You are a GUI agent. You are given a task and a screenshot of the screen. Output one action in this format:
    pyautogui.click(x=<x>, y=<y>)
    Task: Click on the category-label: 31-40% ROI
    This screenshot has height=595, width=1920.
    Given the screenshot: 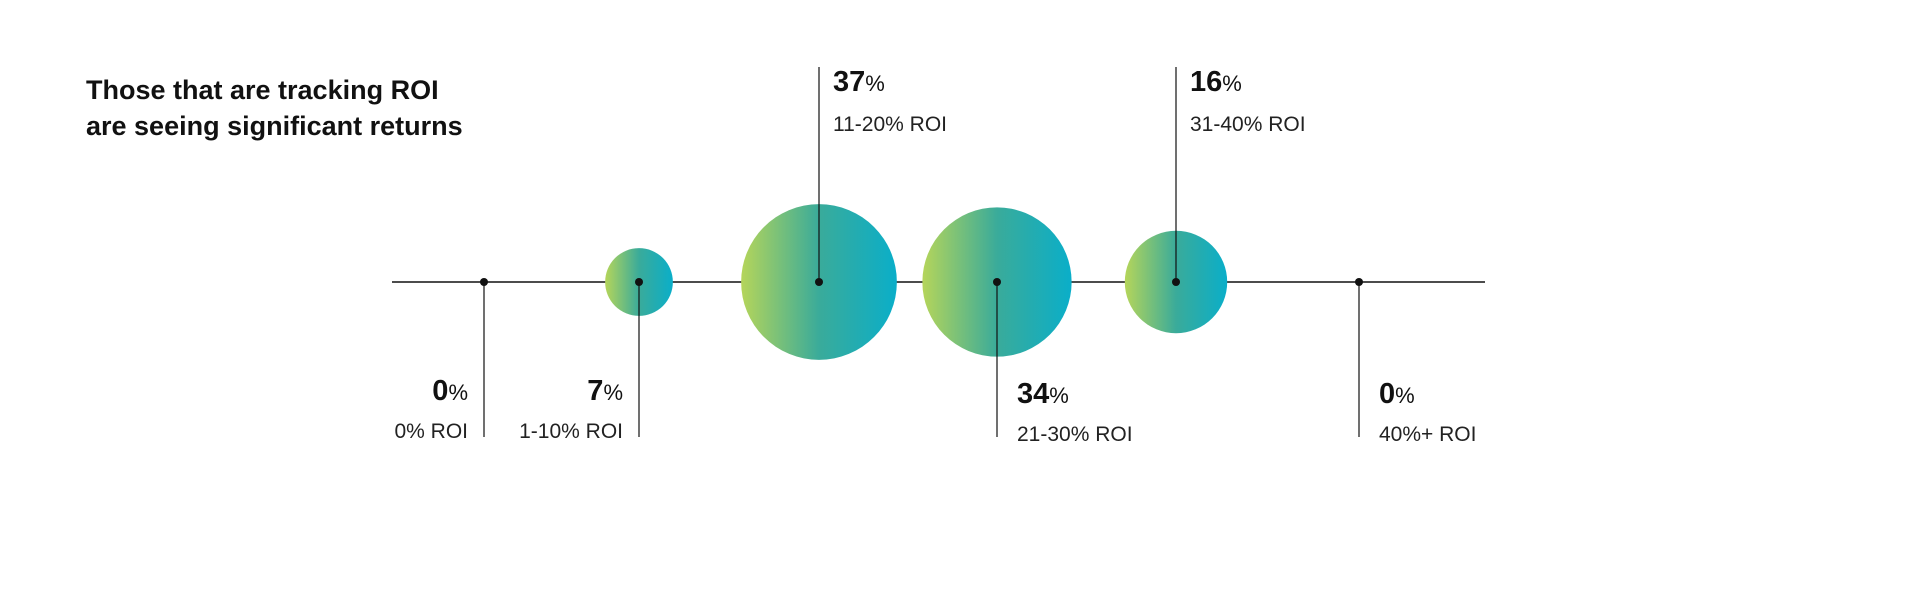 What is the action you would take?
    pyautogui.click(x=1248, y=124)
    